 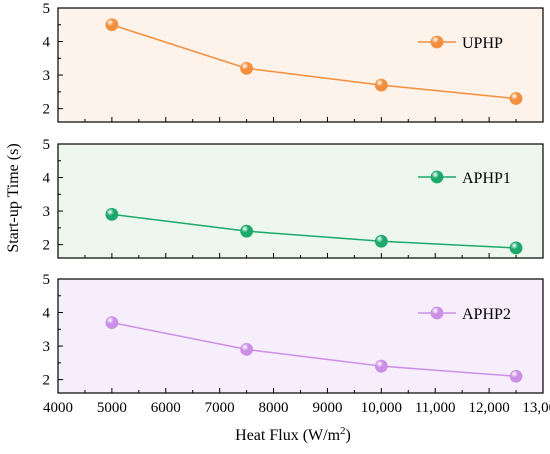 What do you see at coordinates (486, 314) in the screenshot?
I see `legend-label: APHP2` at bounding box center [486, 314].